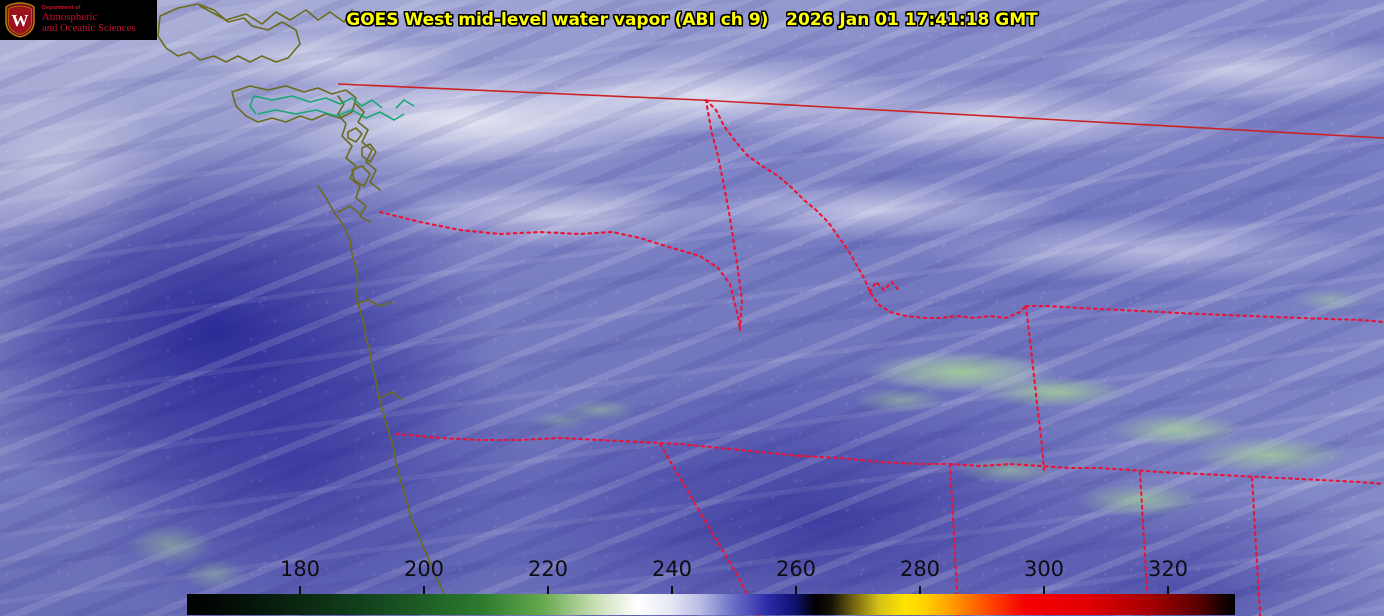  What do you see at coordinates (1168, 569) in the screenshot?
I see `colorbar-label-320: 320` at bounding box center [1168, 569].